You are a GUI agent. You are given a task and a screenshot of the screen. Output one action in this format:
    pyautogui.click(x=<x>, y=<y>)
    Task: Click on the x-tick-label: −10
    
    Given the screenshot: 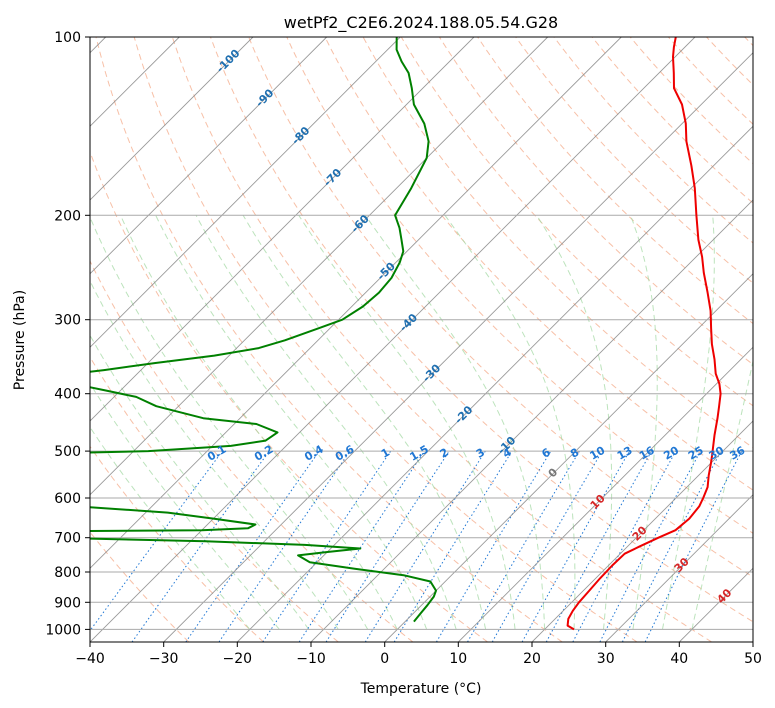 What is the action you would take?
    pyautogui.click(x=311, y=659)
    